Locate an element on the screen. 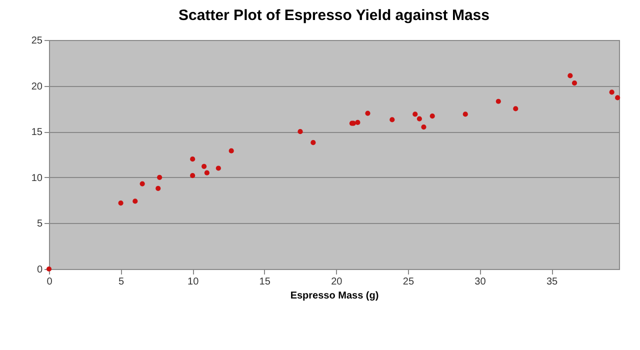 The image size is (640, 350). y-tick-label: 0 is located at coordinates (39, 270).